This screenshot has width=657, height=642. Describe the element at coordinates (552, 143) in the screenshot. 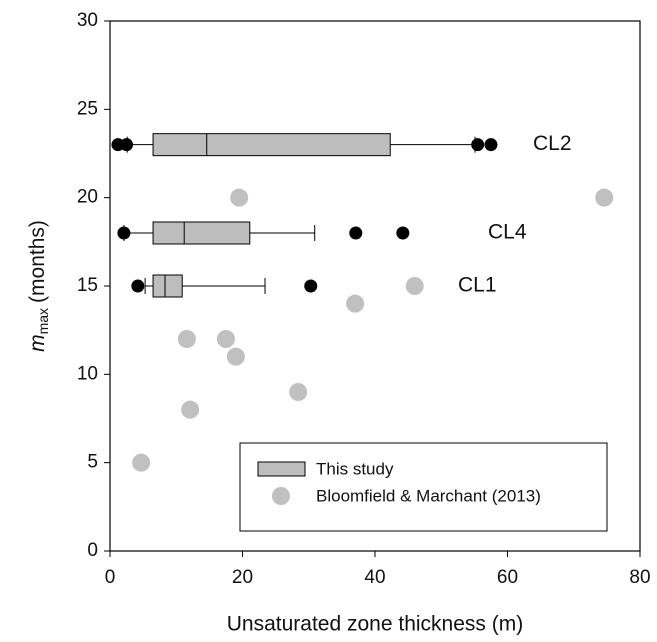

I see `group-label: CL2` at that location.